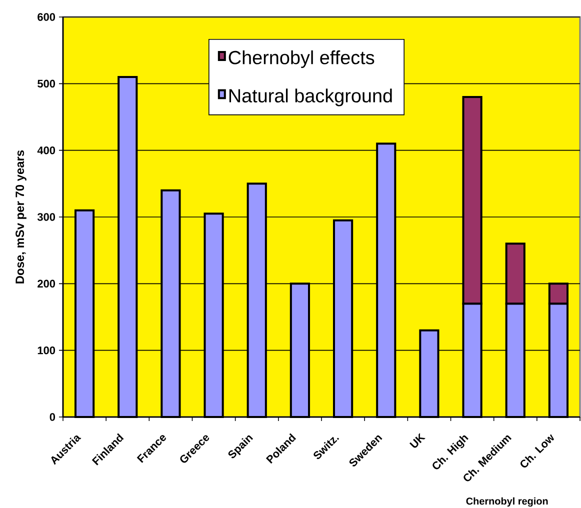 This screenshot has width=581, height=508. What do you see at coordinates (46, 217) in the screenshot?
I see `y-tick-label: 300` at bounding box center [46, 217].